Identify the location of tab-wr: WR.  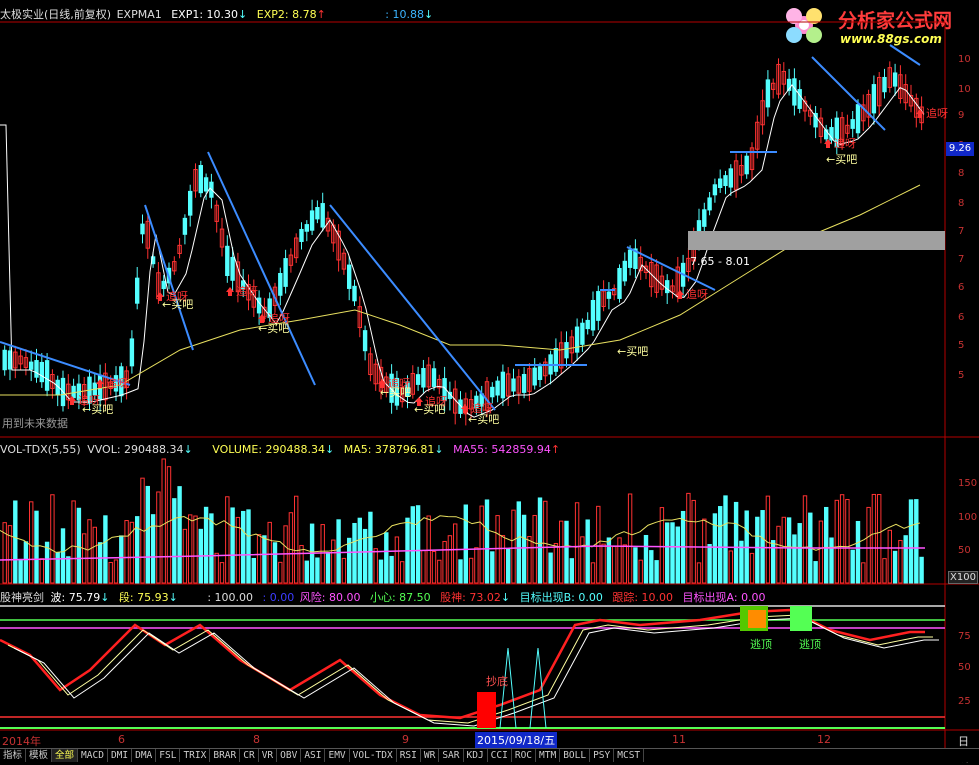
(430, 755).